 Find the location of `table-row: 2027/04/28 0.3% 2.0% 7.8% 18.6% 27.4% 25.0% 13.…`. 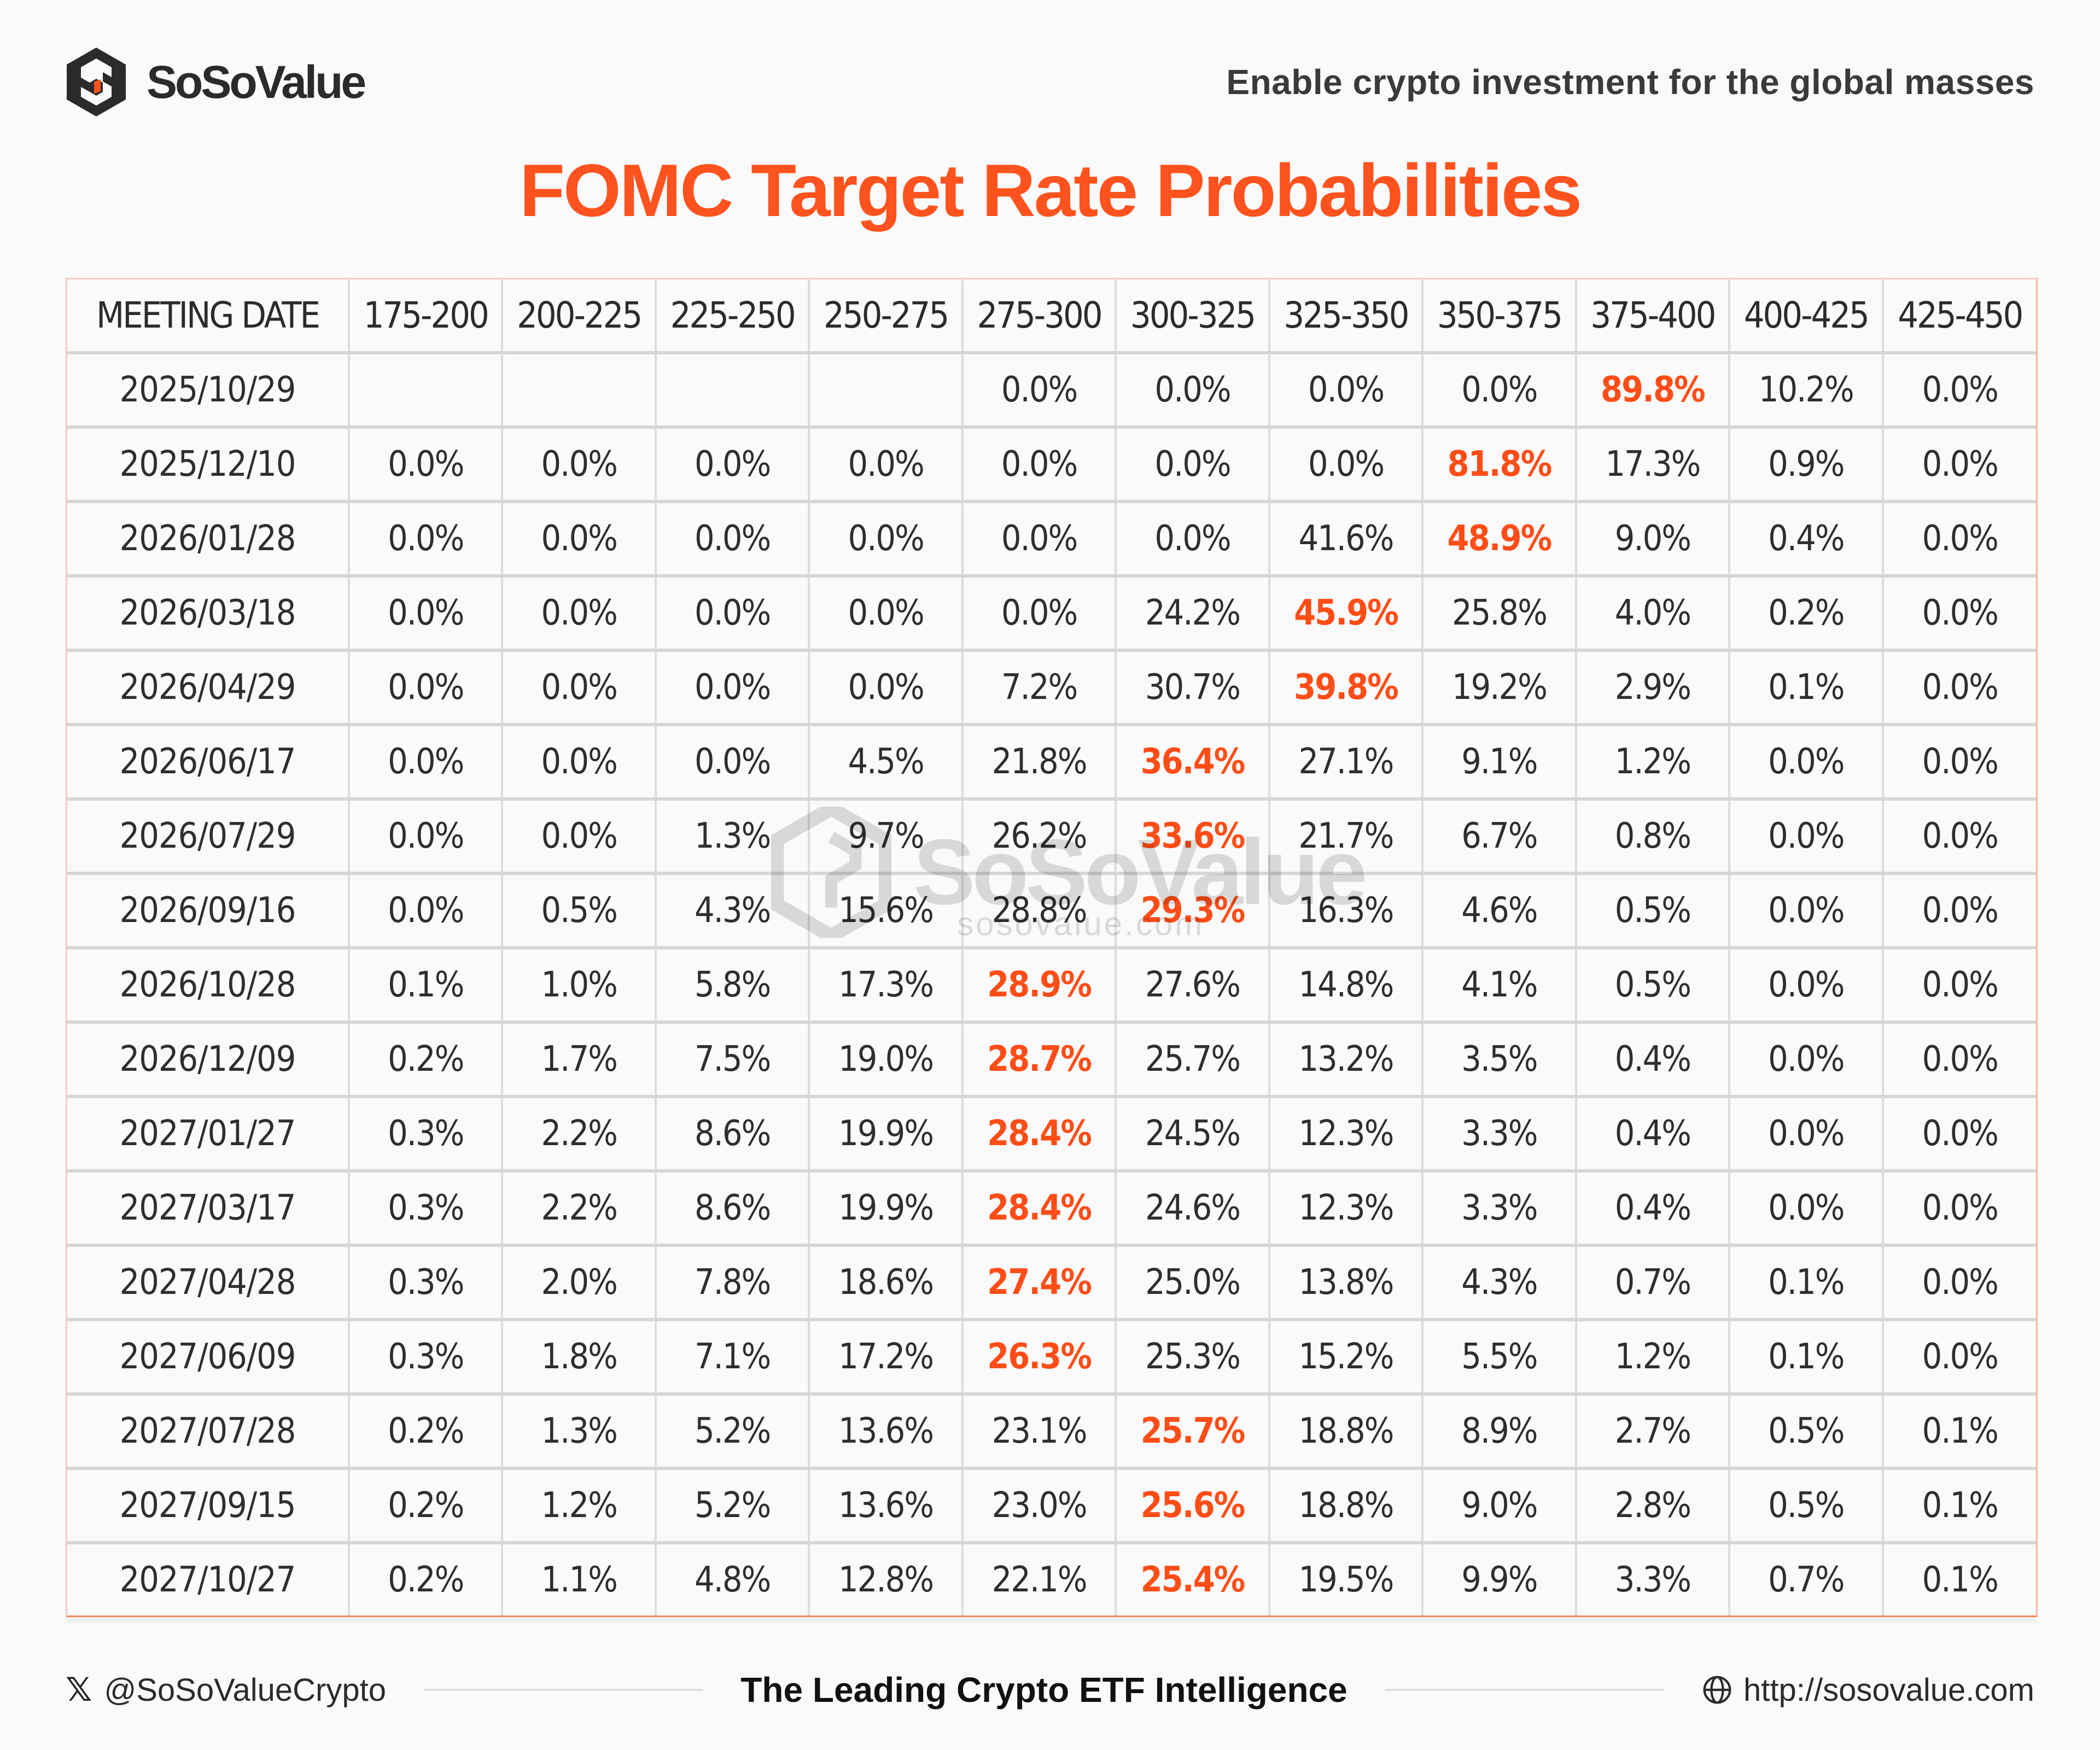

table-row: 2027/04/28 0.3% 2.0% 7.8% 18.6% 27.4% 25.0% 13.… is located at coordinates (1051, 1282).